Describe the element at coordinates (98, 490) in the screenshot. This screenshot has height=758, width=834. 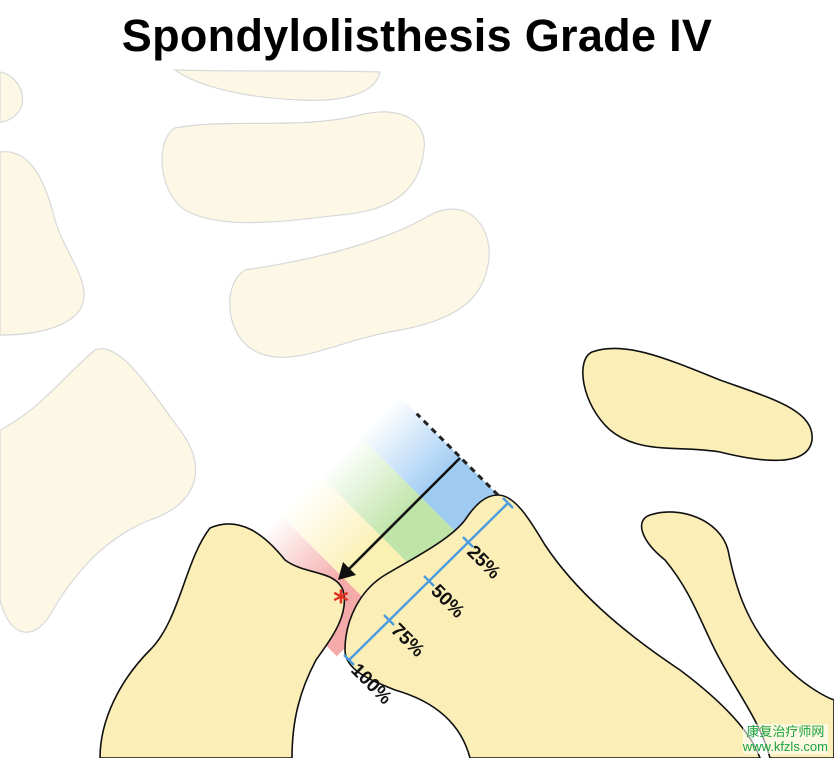
I see `faded-vertebra-left-bottom` at that location.